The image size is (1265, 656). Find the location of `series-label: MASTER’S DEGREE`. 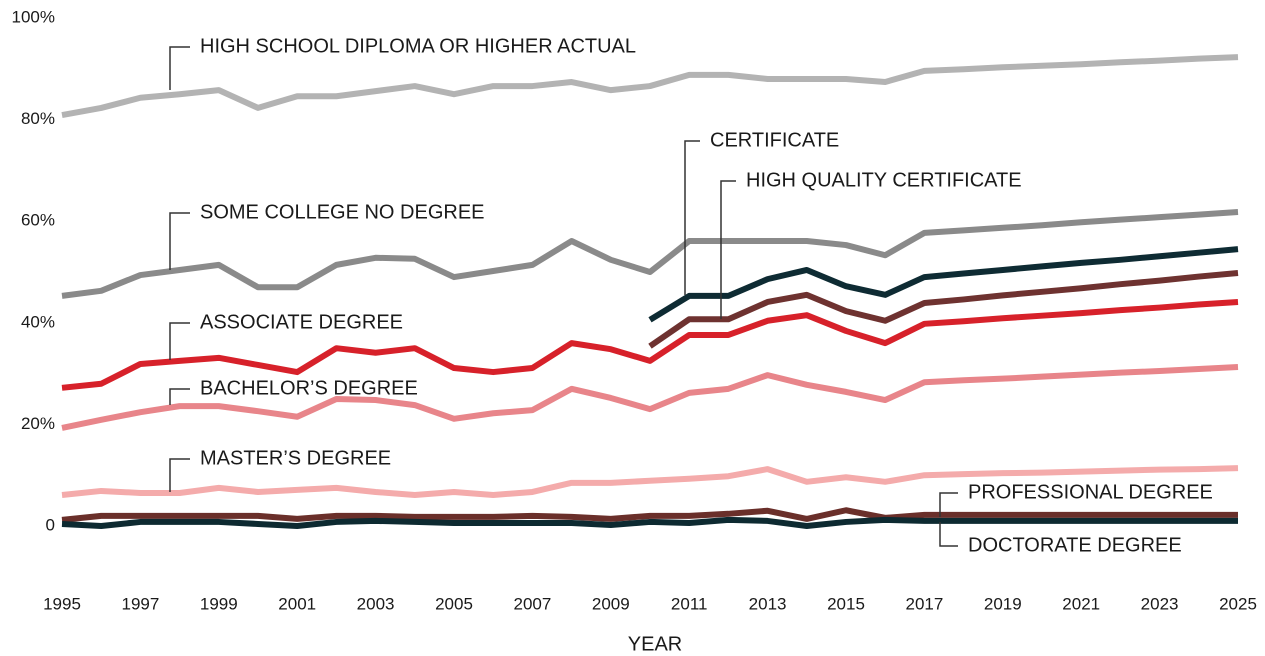

series-label: MASTER’S DEGREE is located at coordinates (295, 458).